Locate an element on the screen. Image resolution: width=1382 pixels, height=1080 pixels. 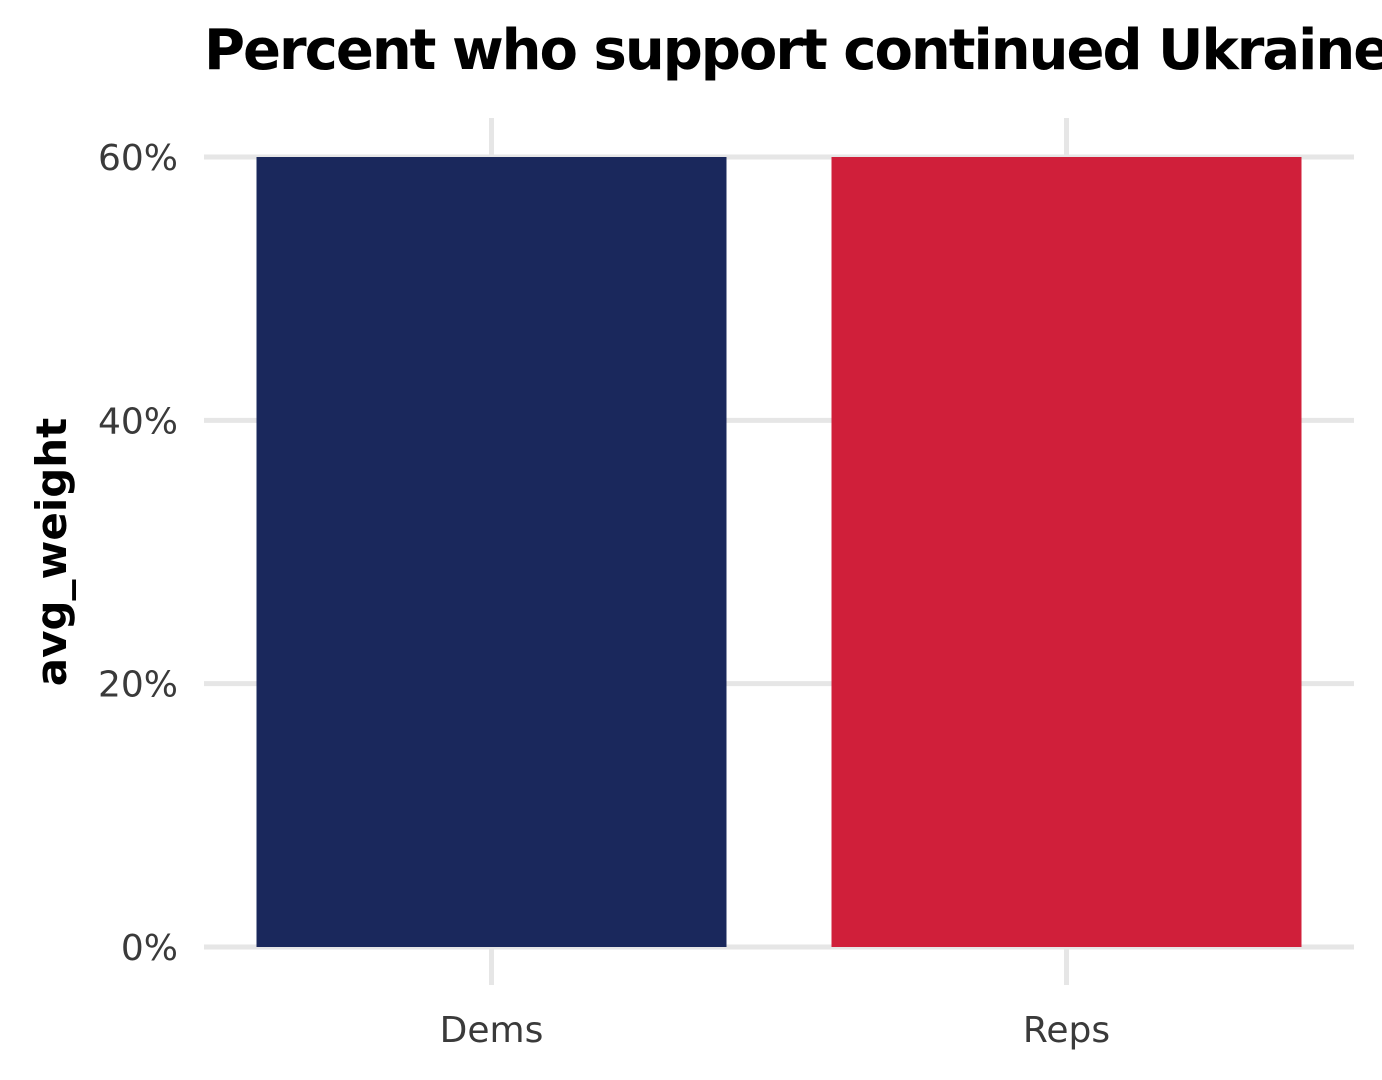
y-tick-label: 0% is located at coordinates (149, 948).